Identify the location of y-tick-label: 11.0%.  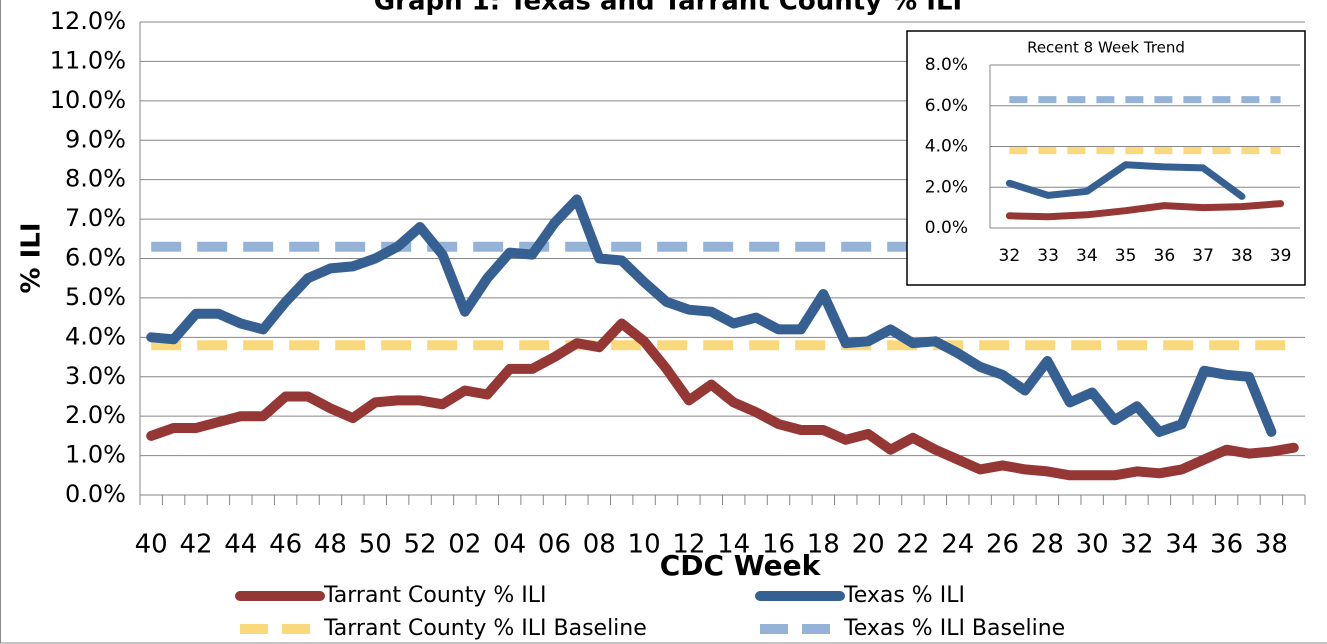
(88, 60).